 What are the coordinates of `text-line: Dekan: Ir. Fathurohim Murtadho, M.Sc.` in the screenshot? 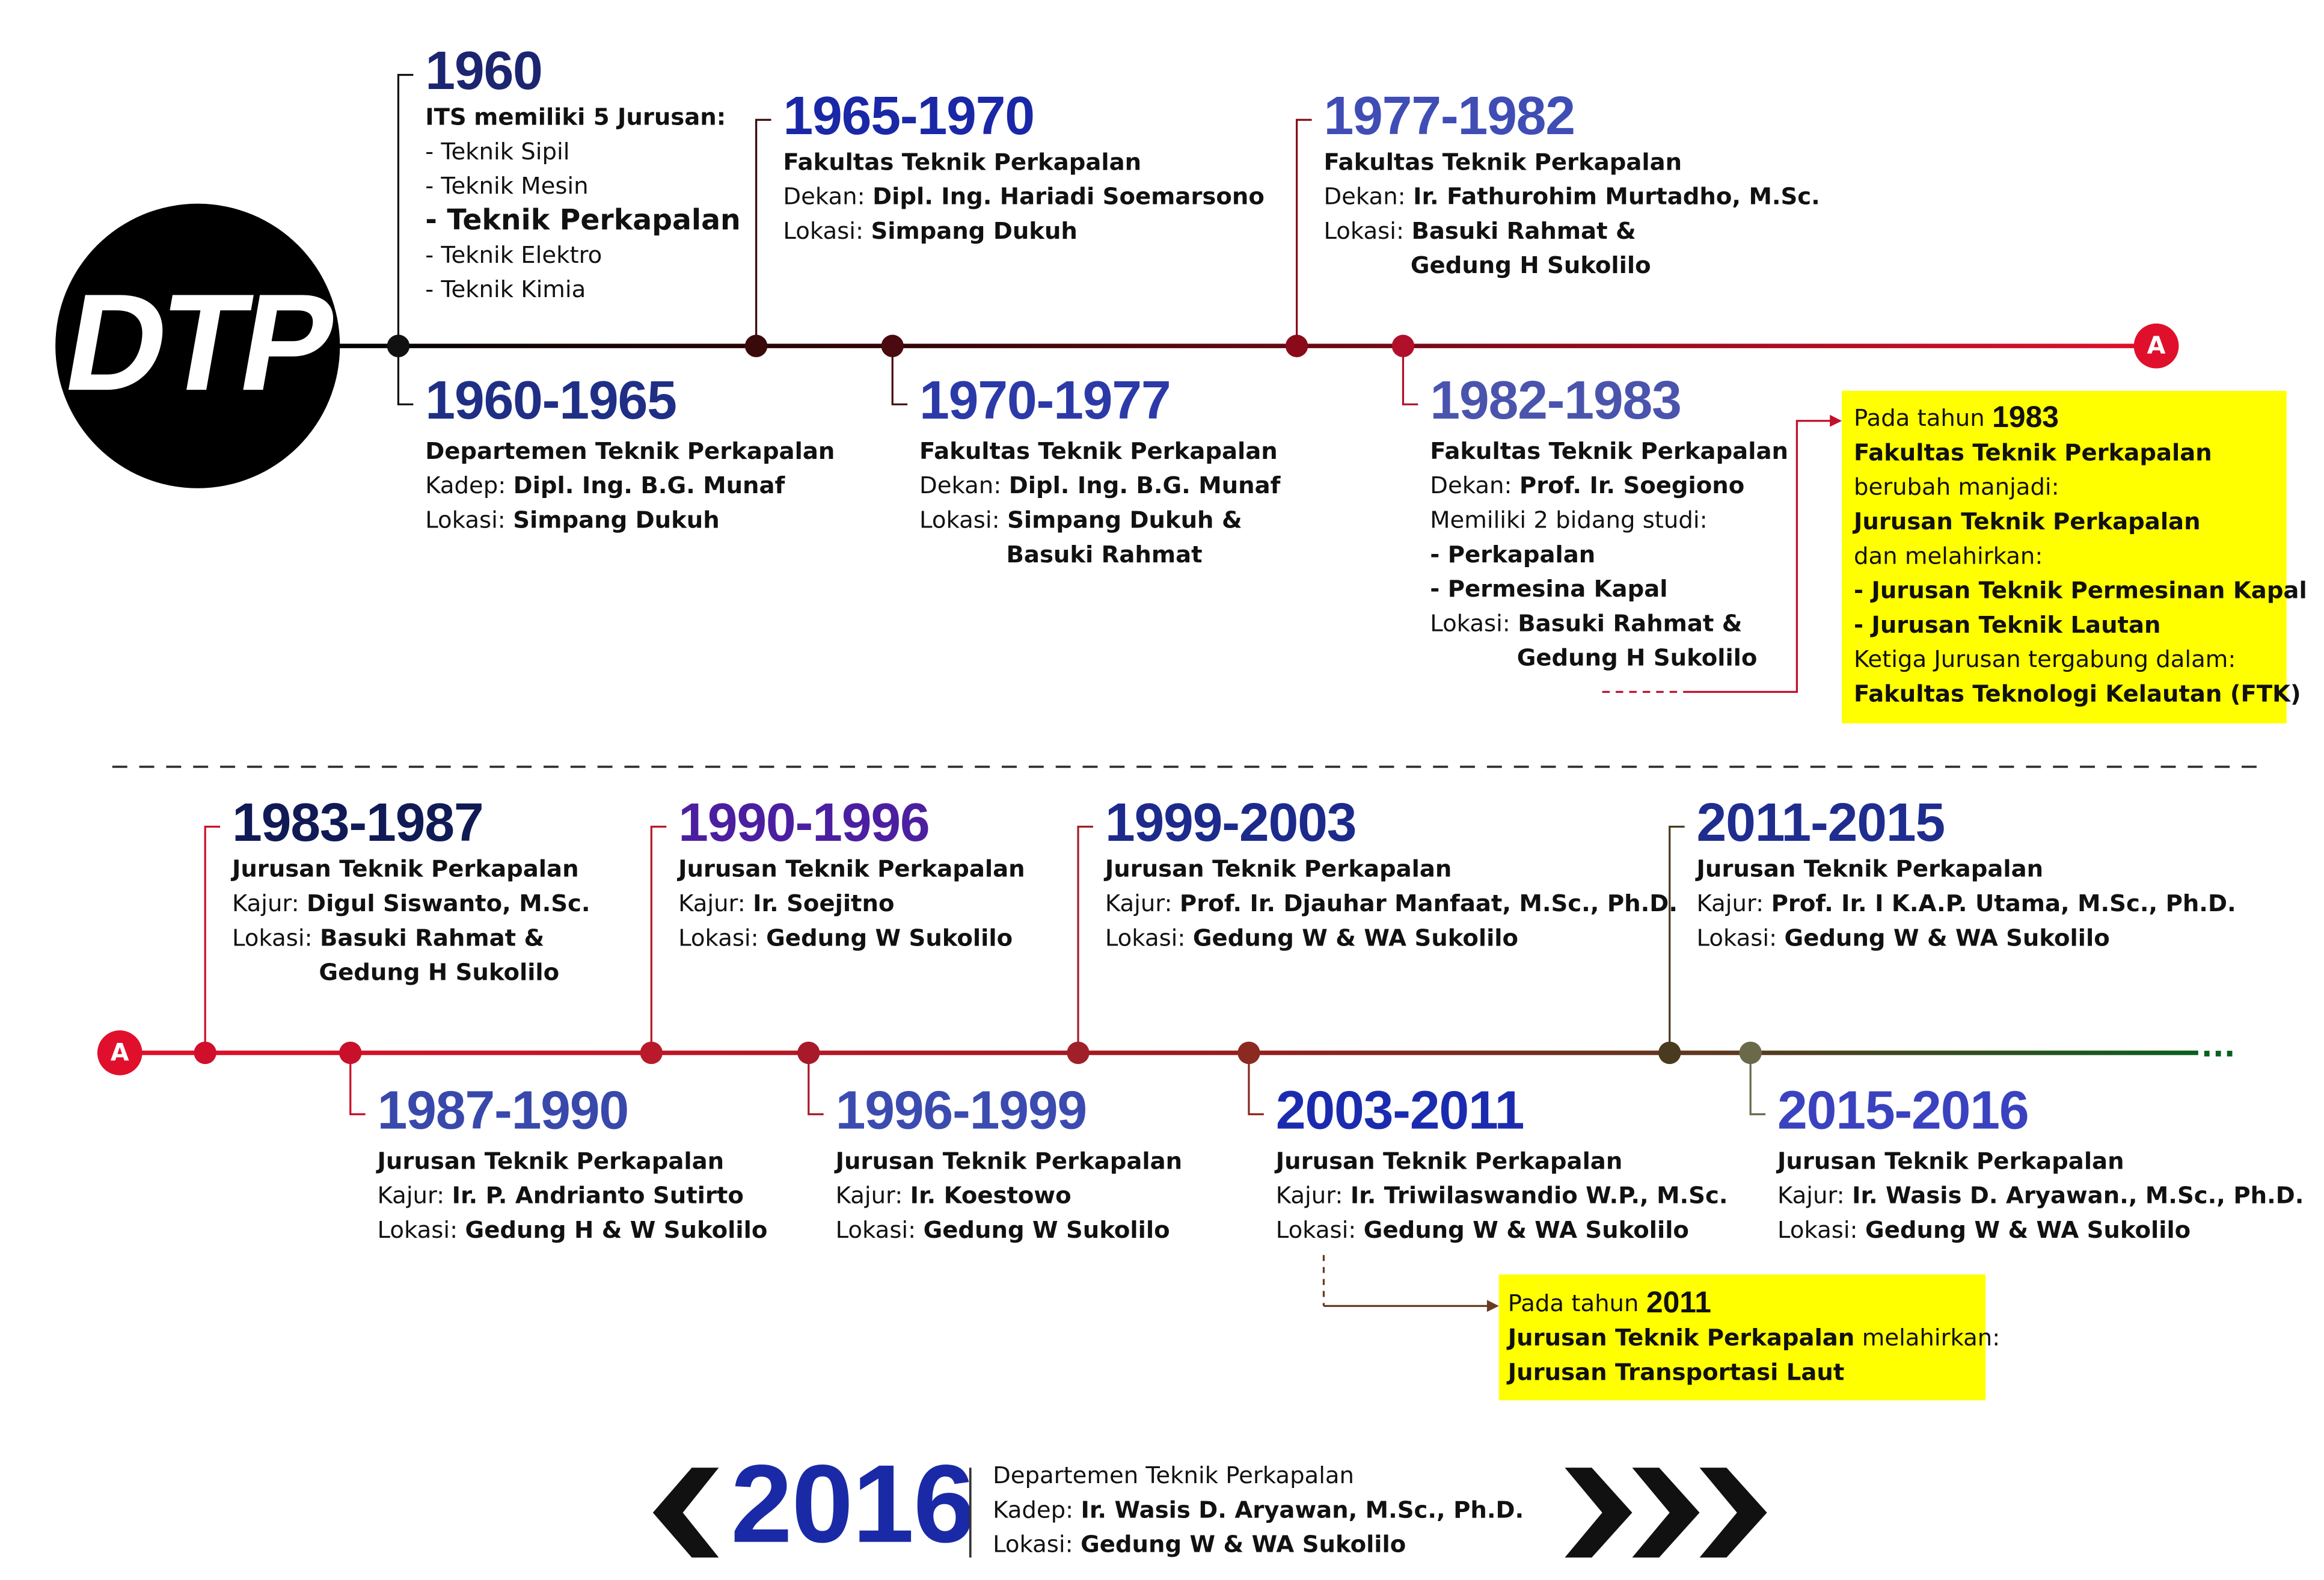 It's located at (1571, 196).